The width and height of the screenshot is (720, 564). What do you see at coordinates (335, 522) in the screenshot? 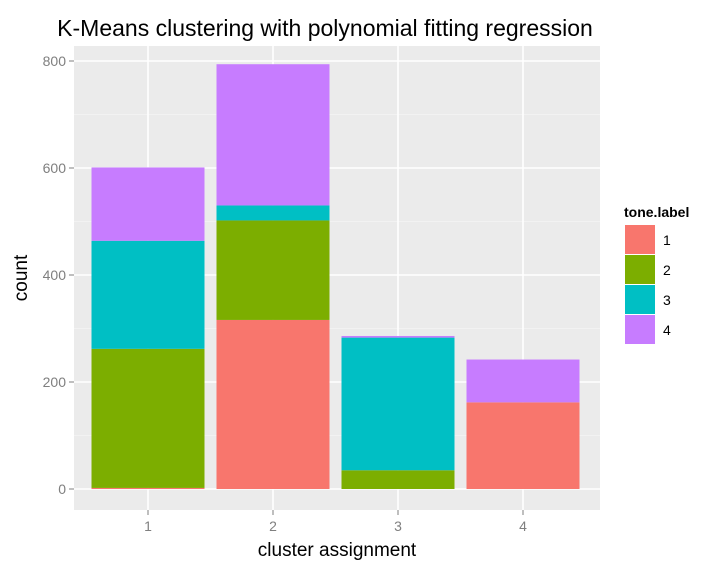
I see `x-axis: 1 2 3 4` at bounding box center [335, 522].